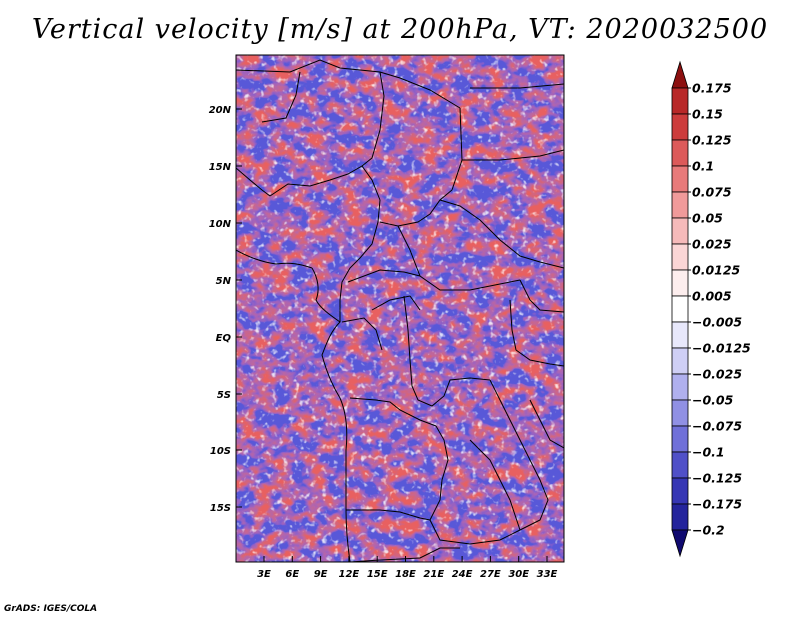  I want to click on lat-tick-label: 15N, so click(220, 167).